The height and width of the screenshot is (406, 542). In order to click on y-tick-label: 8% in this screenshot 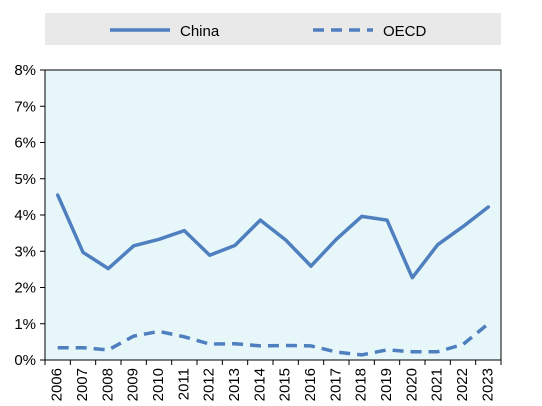, I will do `click(25, 70)`.